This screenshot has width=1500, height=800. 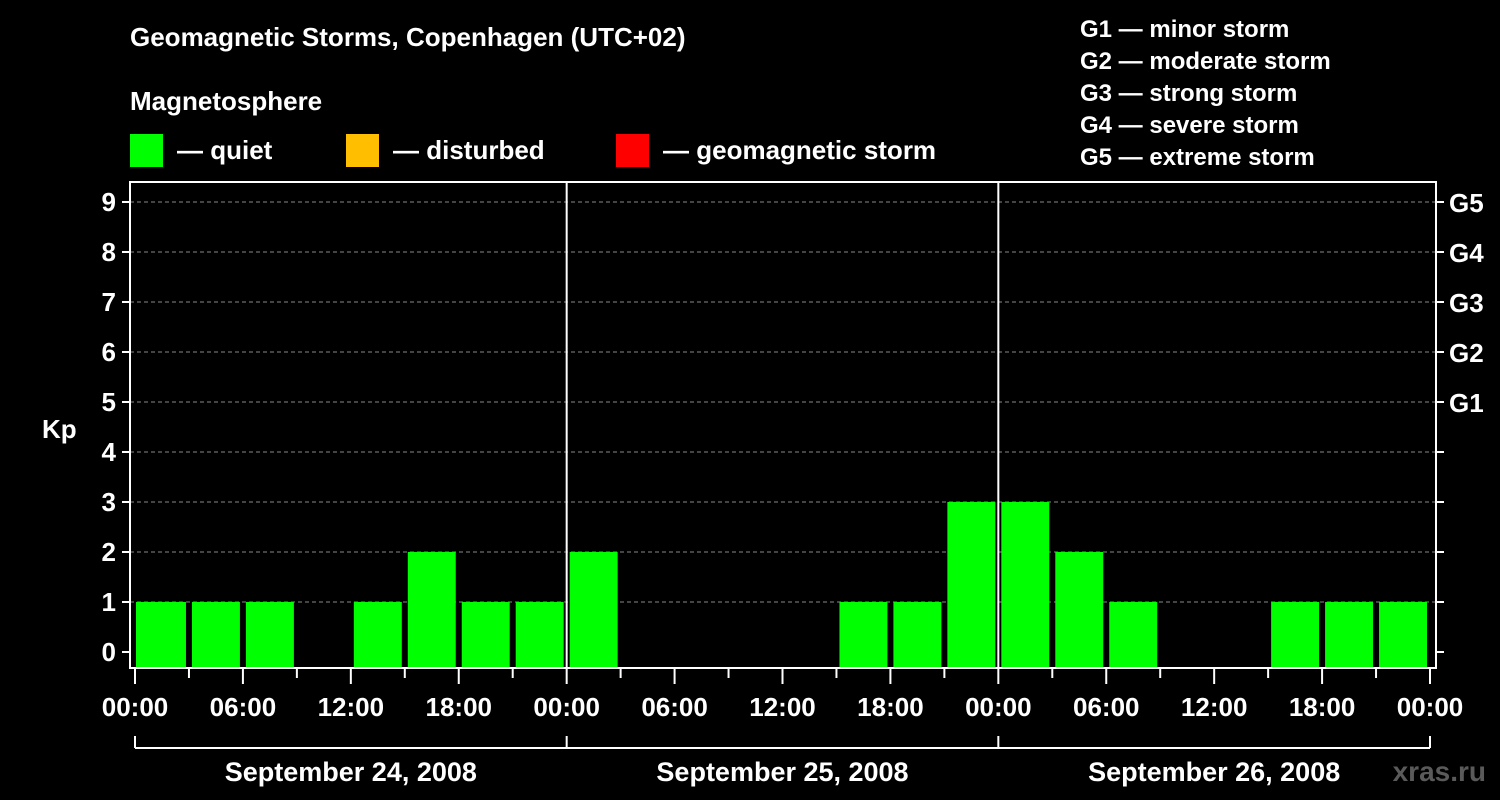 What do you see at coordinates (109, 202) in the screenshot?
I see `y-tick-label: 9` at bounding box center [109, 202].